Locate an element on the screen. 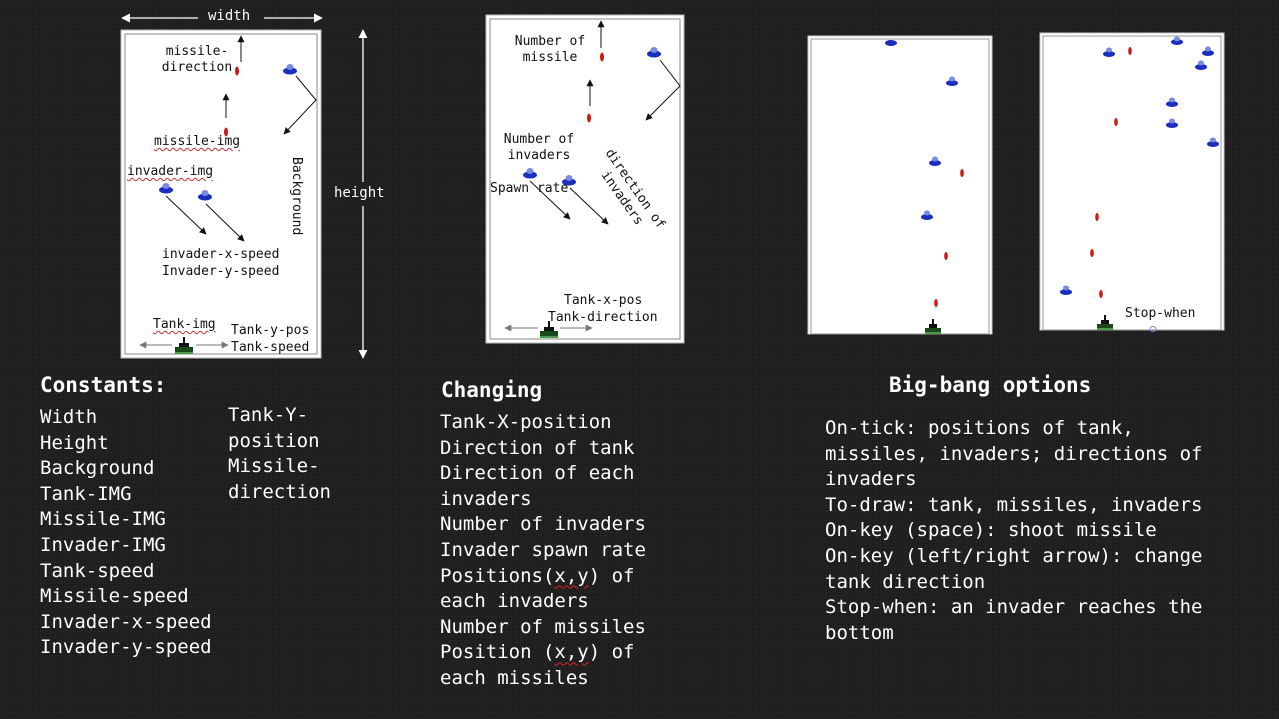 This screenshot has width=1279, height=719. height-label: height is located at coordinates (359, 193).